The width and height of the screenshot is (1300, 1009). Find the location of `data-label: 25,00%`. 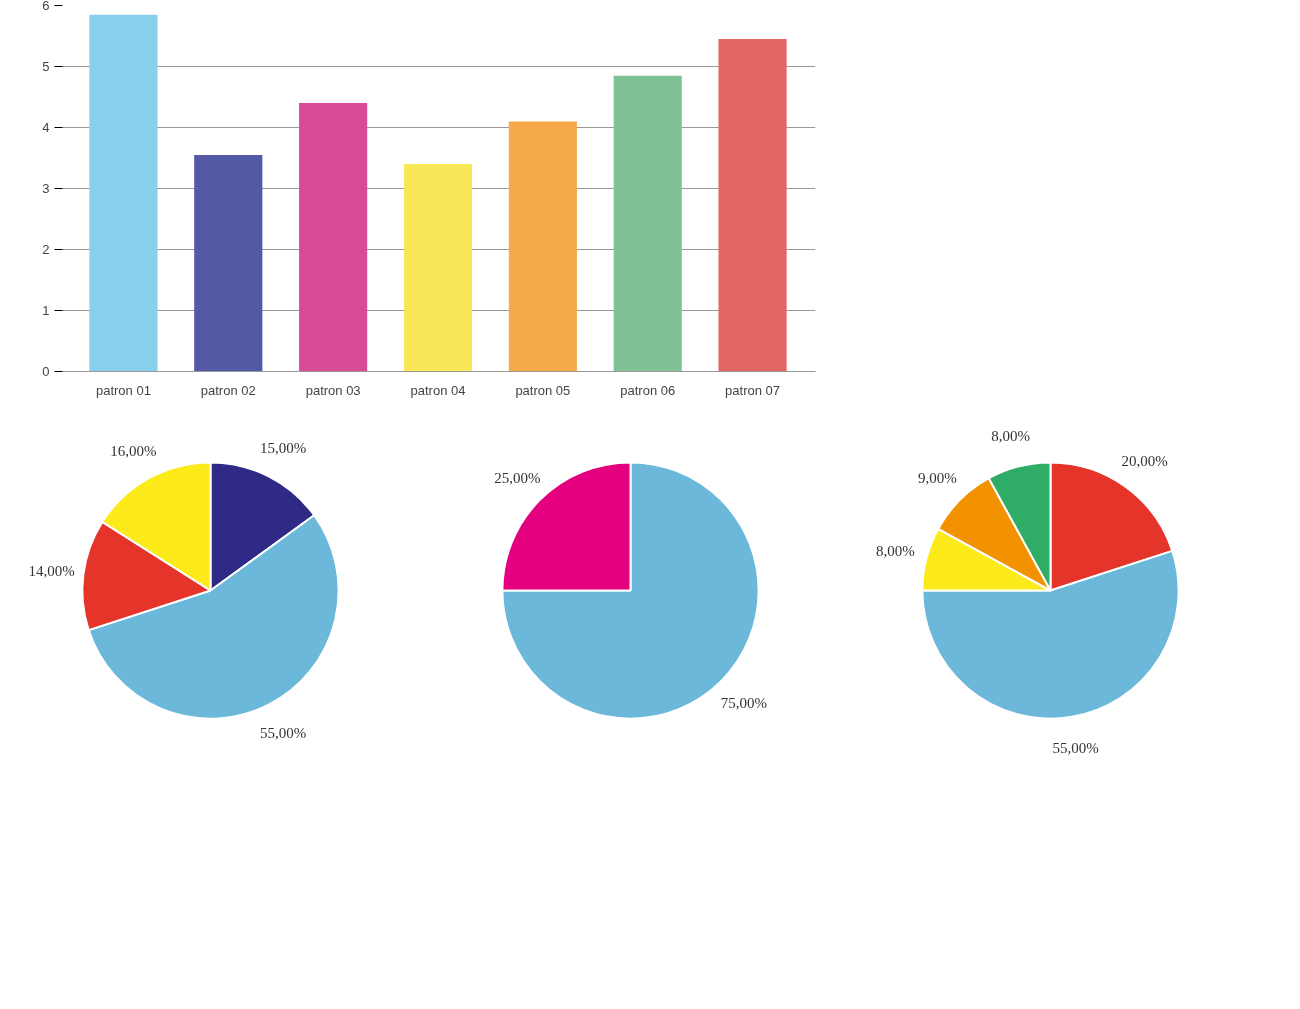

data-label: 25,00% is located at coordinates (517, 477).